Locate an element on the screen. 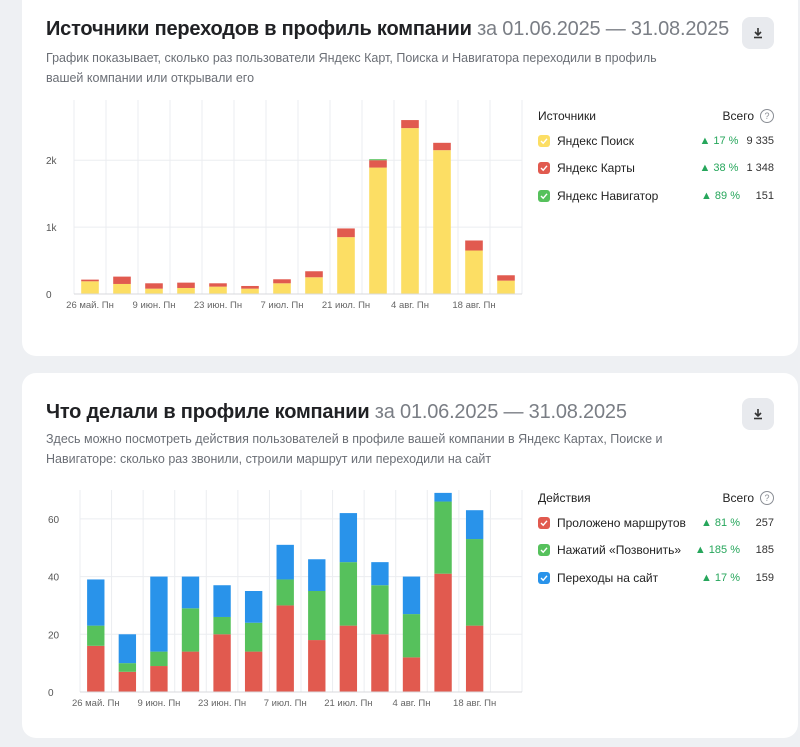 The image size is (800, 747). download-icon is located at coordinates (758, 33).